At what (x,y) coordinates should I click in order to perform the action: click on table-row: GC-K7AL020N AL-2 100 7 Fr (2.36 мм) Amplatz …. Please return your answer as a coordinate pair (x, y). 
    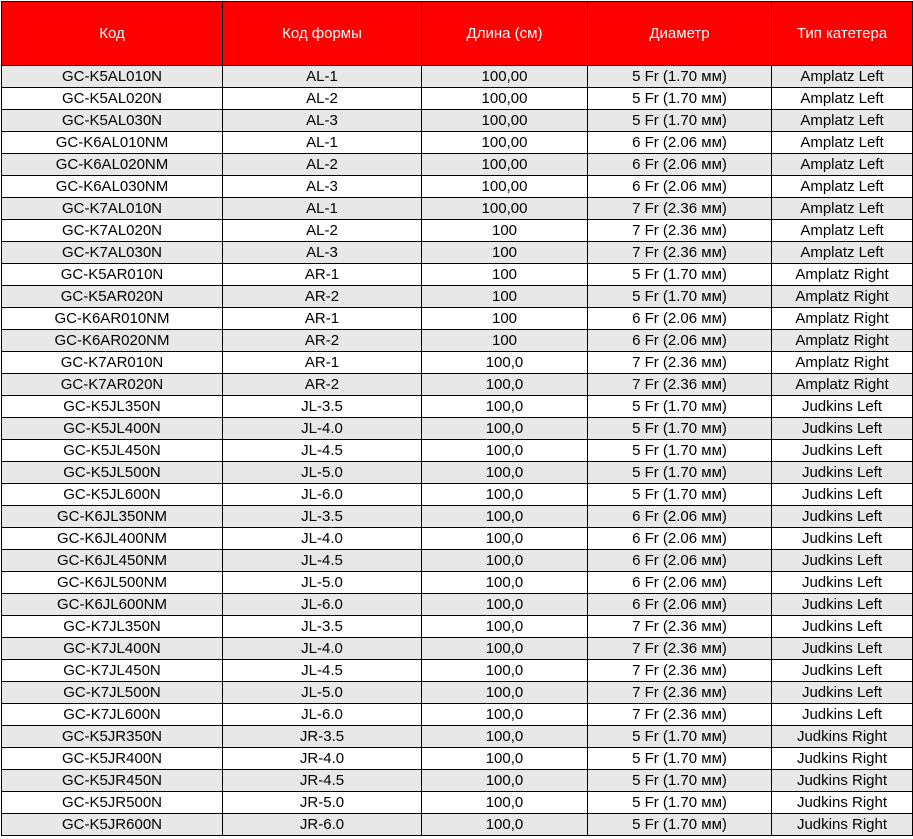
    Looking at the image, I should click on (457, 230).